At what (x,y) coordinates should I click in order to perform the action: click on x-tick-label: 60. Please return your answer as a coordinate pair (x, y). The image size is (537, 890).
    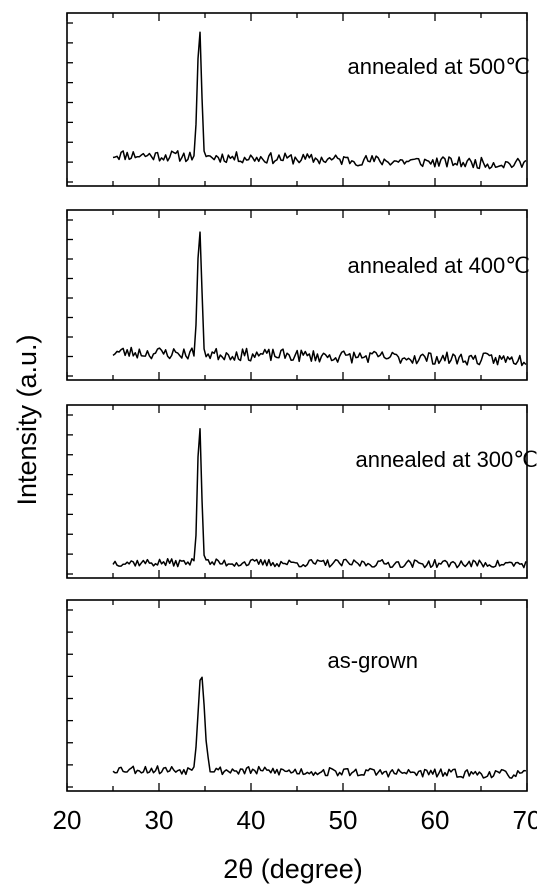
    Looking at the image, I should click on (435, 820).